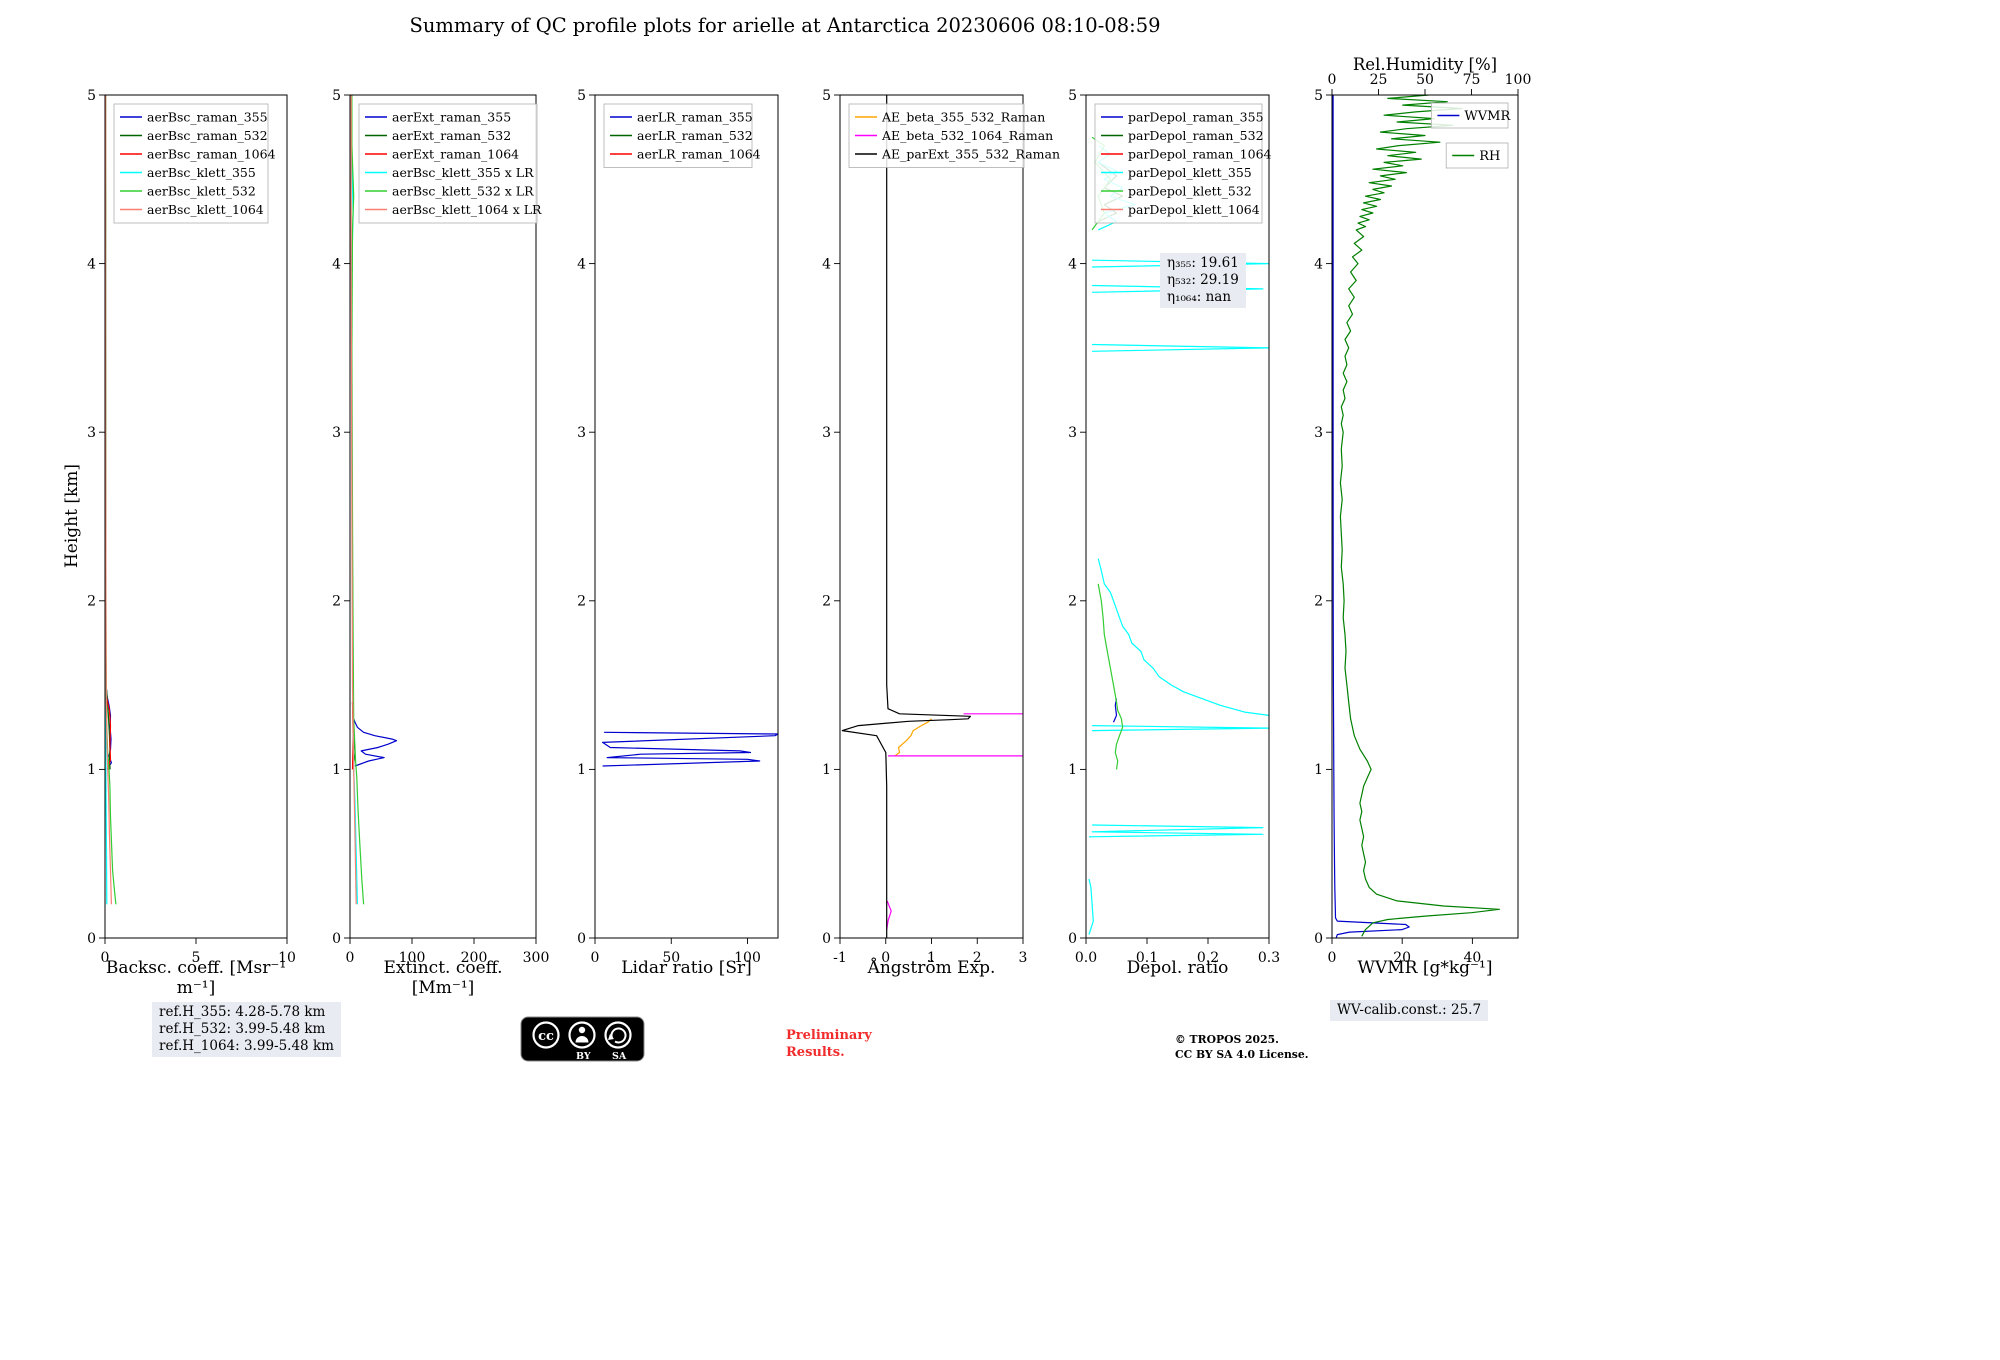 The image size is (2000, 1360). What do you see at coordinates (931, 958) in the screenshot?
I see `x-tick-label: 1` at bounding box center [931, 958].